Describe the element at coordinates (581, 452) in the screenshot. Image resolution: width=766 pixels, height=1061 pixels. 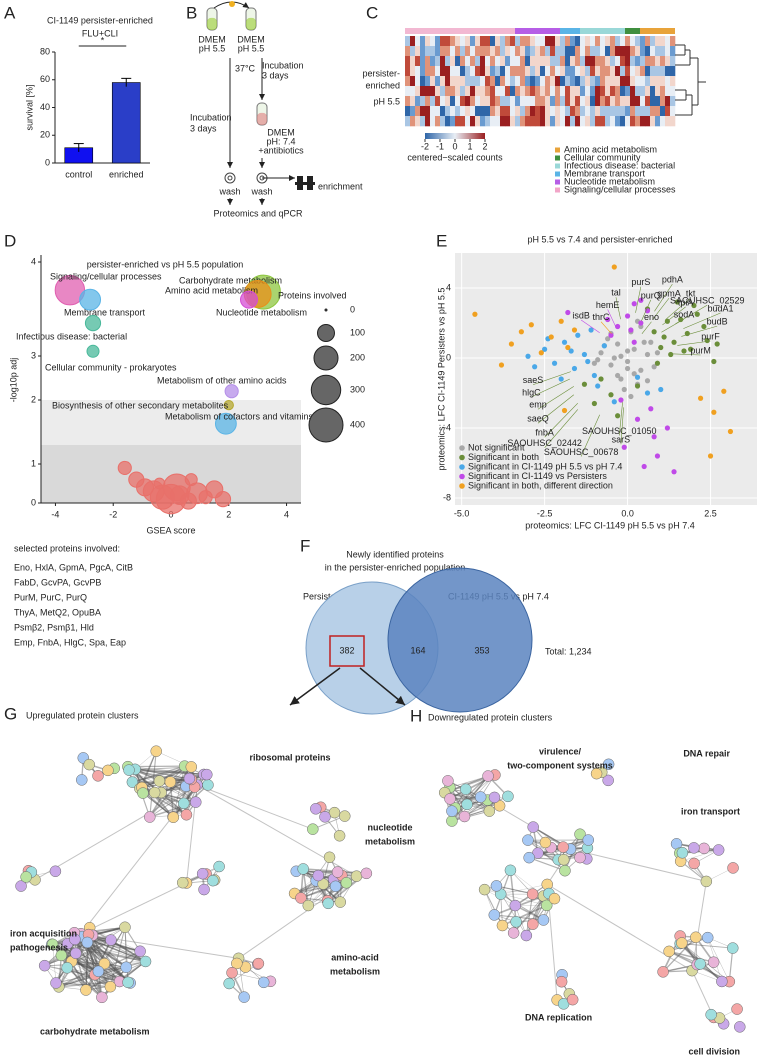
I see `annotation: SAOUHSC_00678` at that location.